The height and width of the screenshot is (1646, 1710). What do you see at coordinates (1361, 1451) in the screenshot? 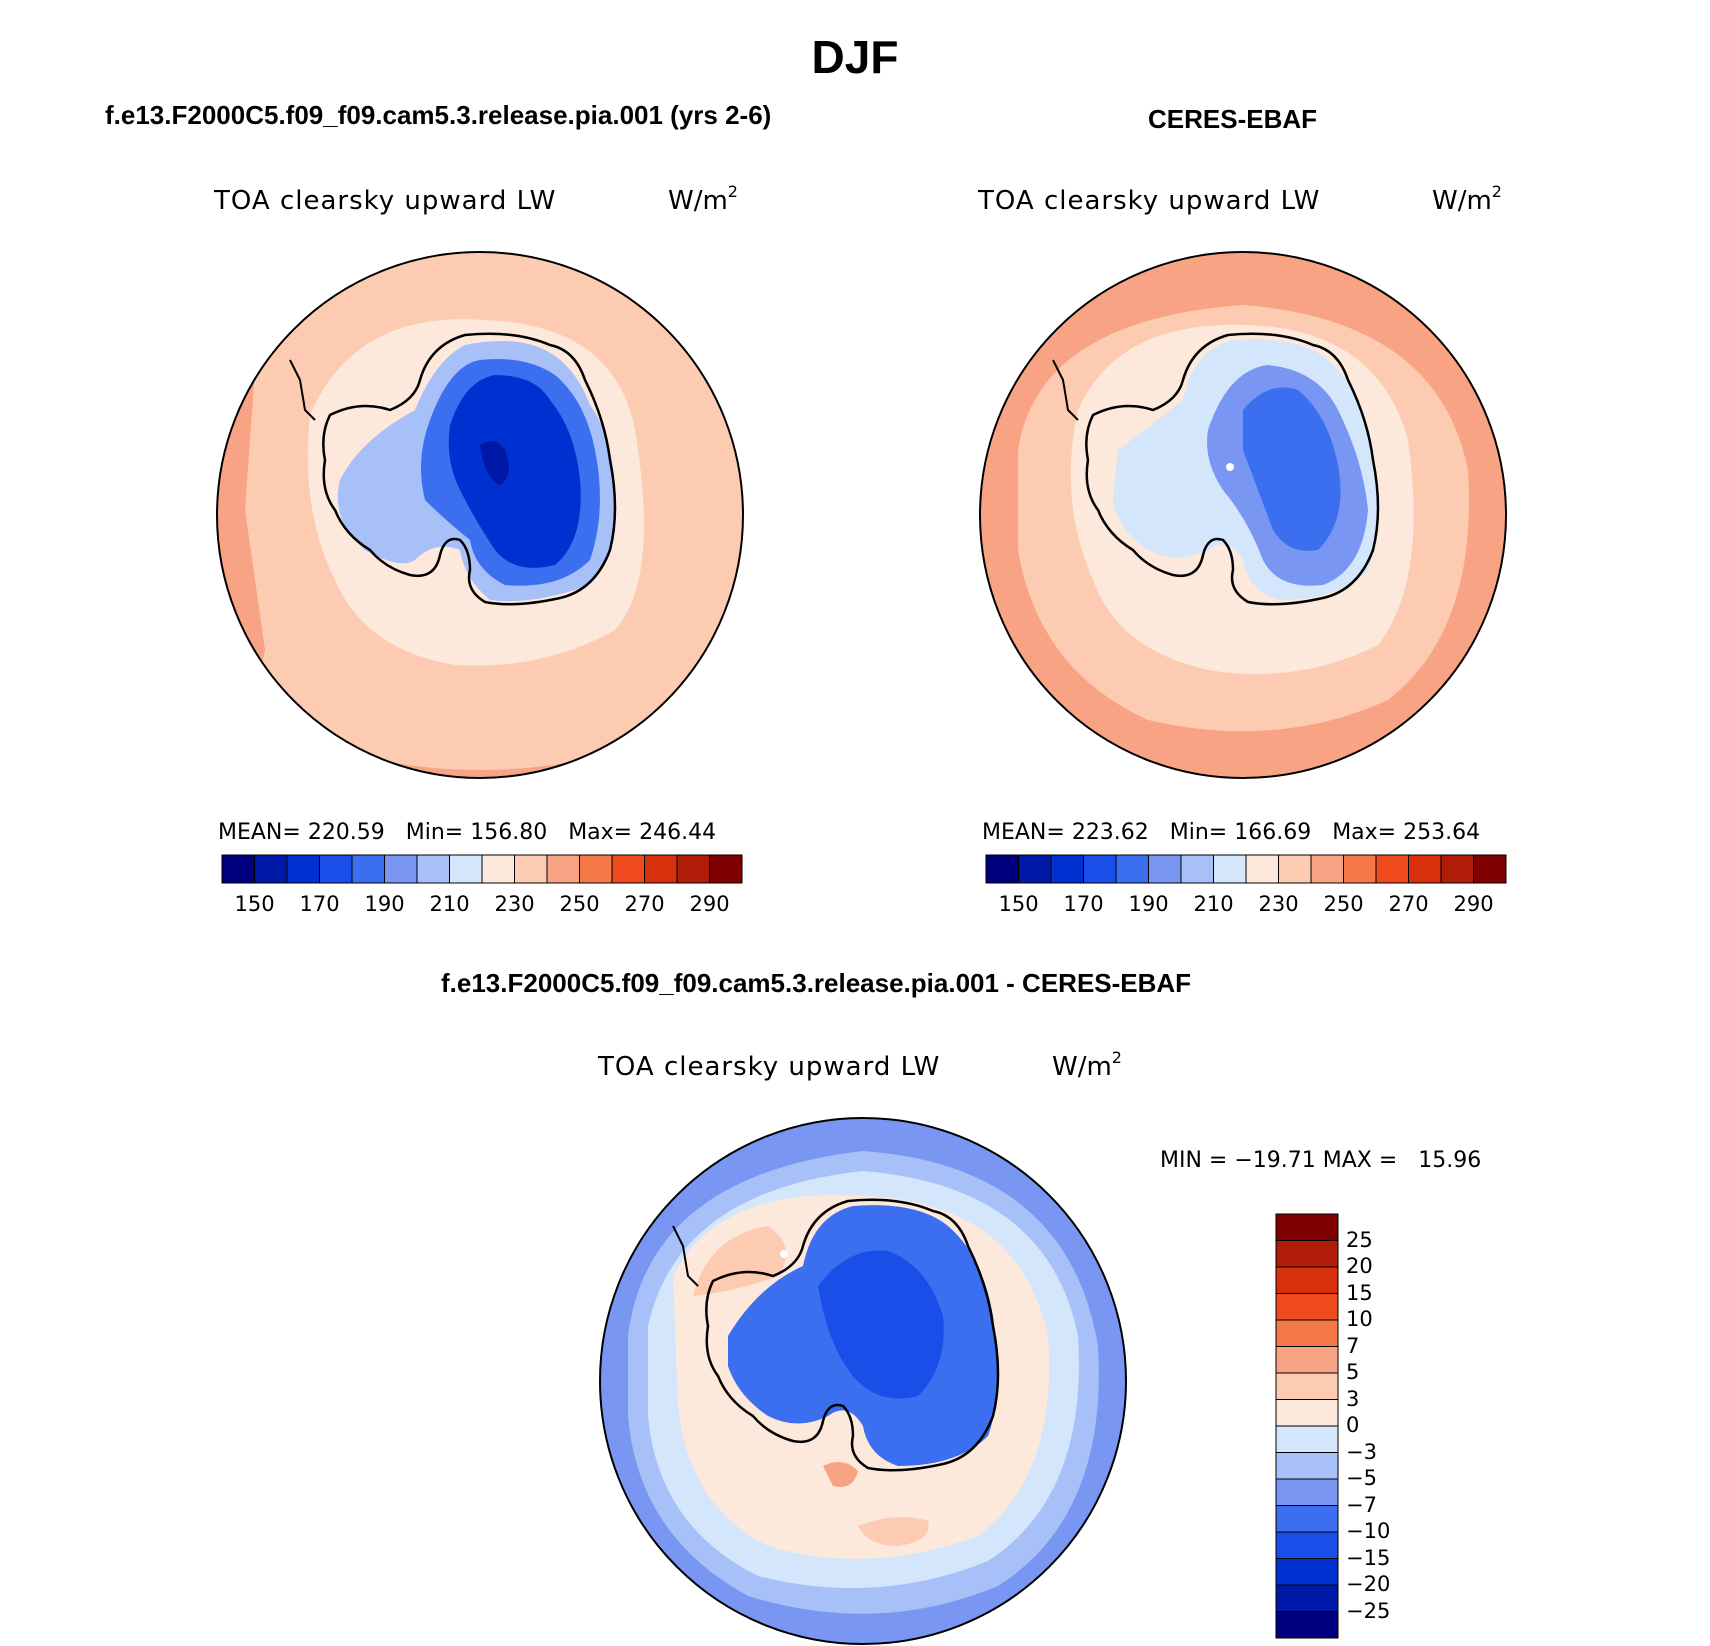
I see `colorbar-tick-label: −3` at bounding box center [1361, 1451].